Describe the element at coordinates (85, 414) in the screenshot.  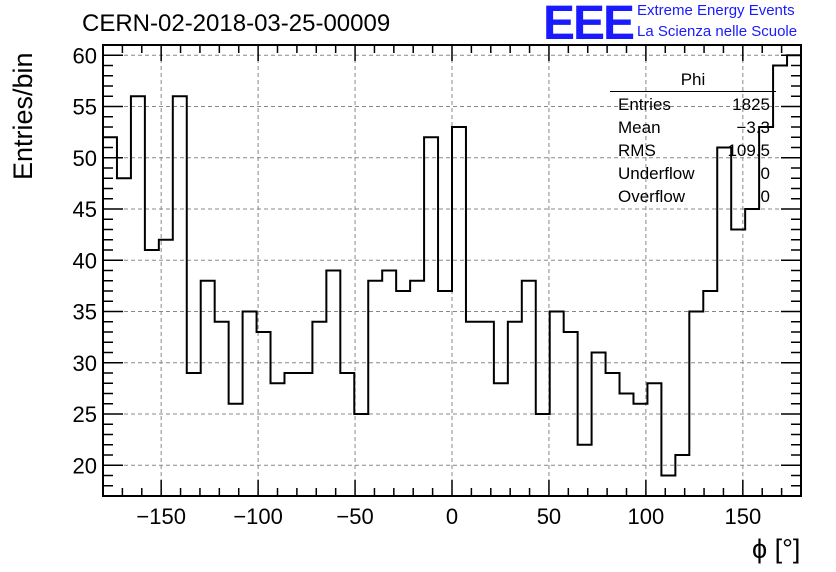
I see `y-tick-label: 25` at that location.